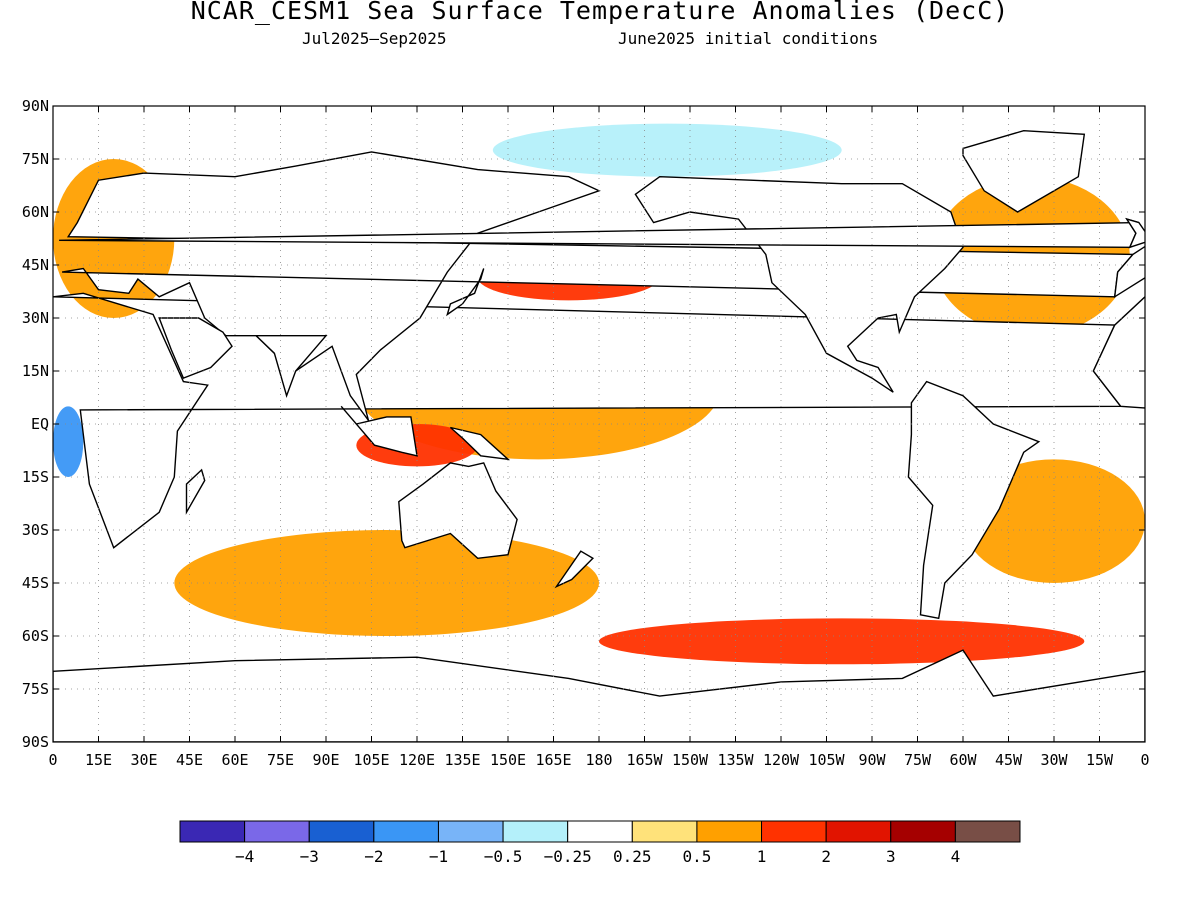  I want to click on lat-tick-label: 90S, so click(35, 742).